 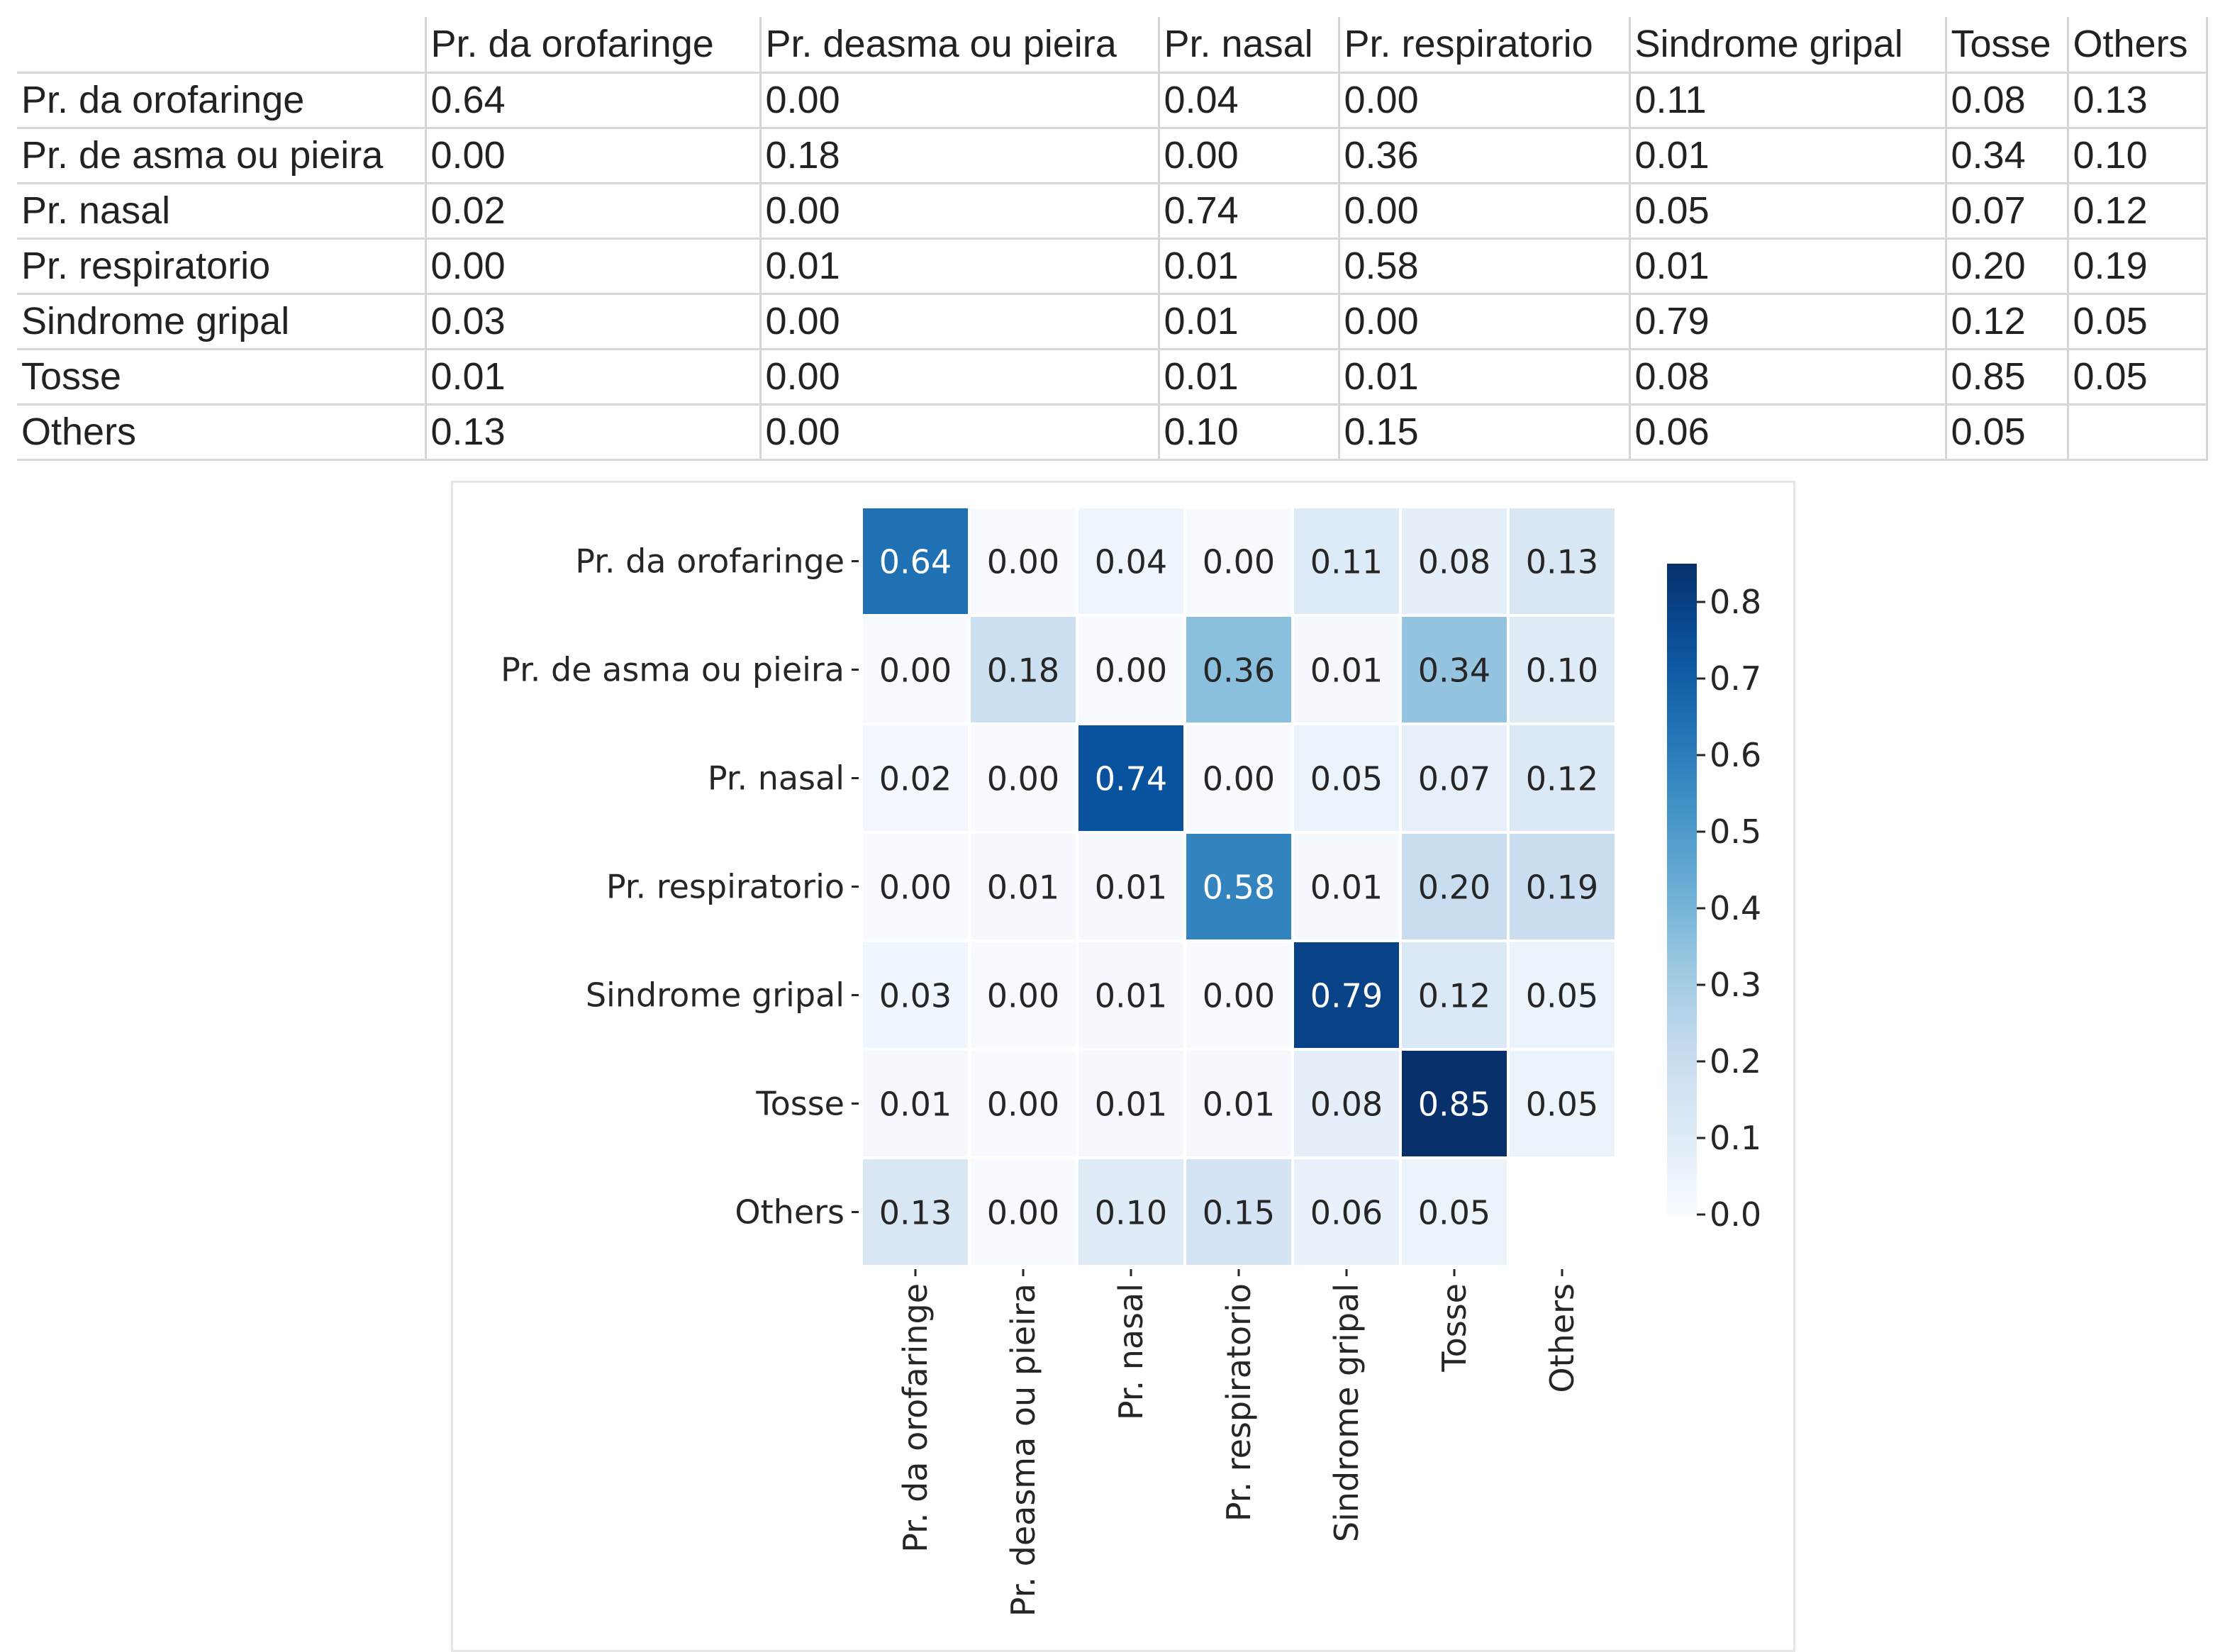 I want to click on cell-value-label: 0.34, so click(x=1454, y=671).